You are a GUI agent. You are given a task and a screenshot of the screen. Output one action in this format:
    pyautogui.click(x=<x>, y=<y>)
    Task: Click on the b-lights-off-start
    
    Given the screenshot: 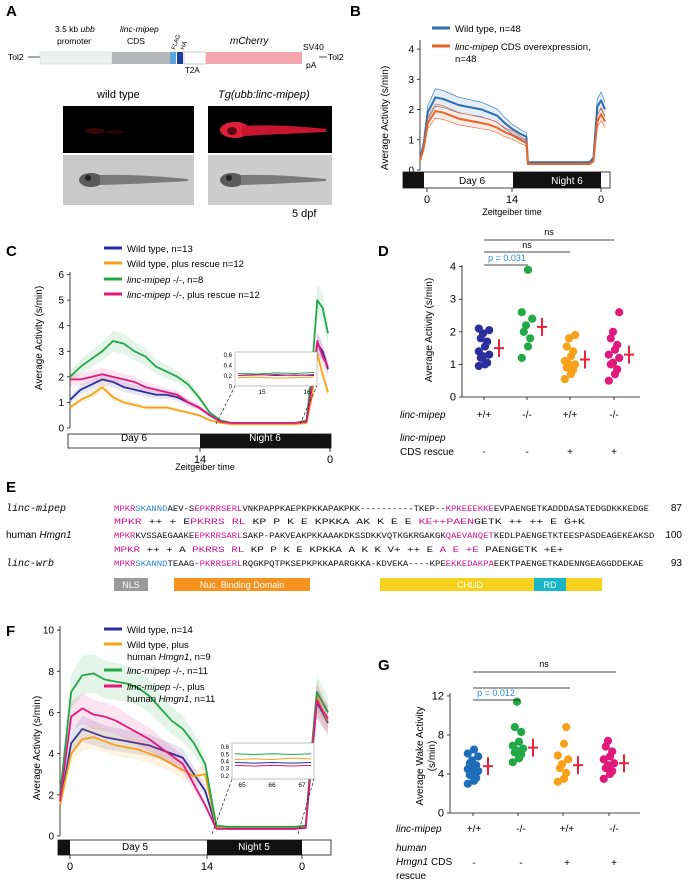 What is the action you would take?
    pyautogui.click(x=413, y=180)
    